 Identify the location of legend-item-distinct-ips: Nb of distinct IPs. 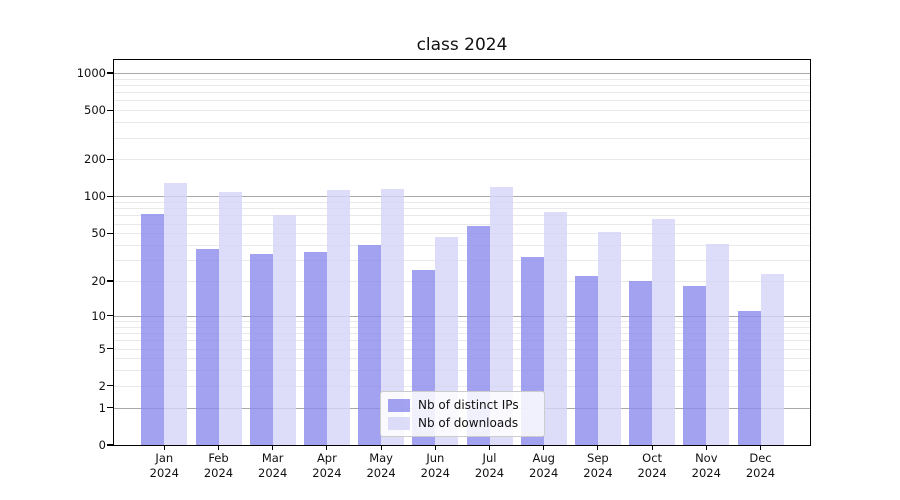
(462, 405).